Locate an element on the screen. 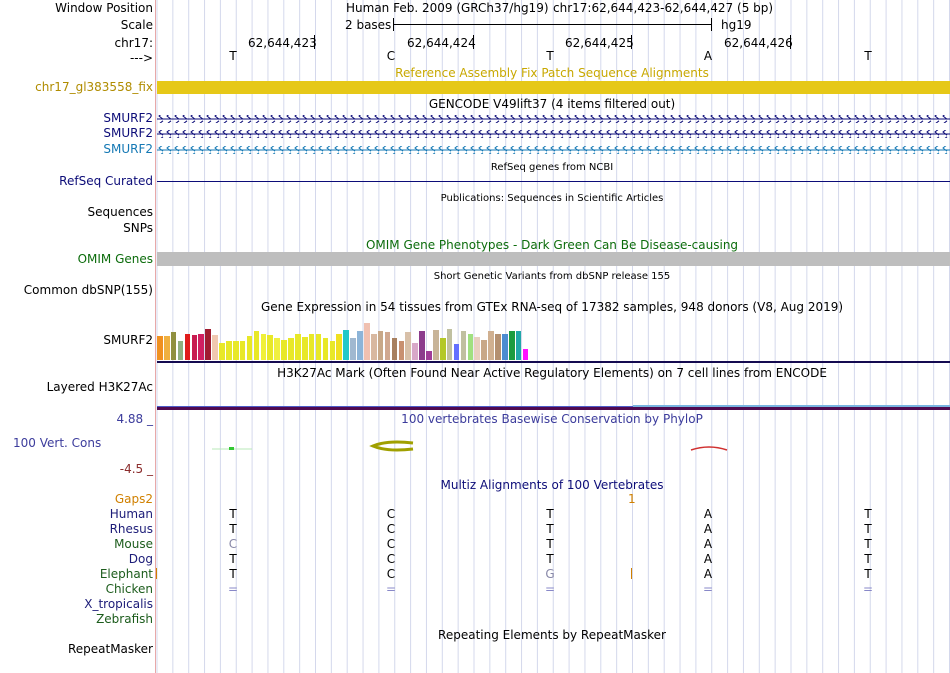 The height and width of the screenshot is (673, 950). species-label: X_tropicalis is located at coordinates (118, 604).